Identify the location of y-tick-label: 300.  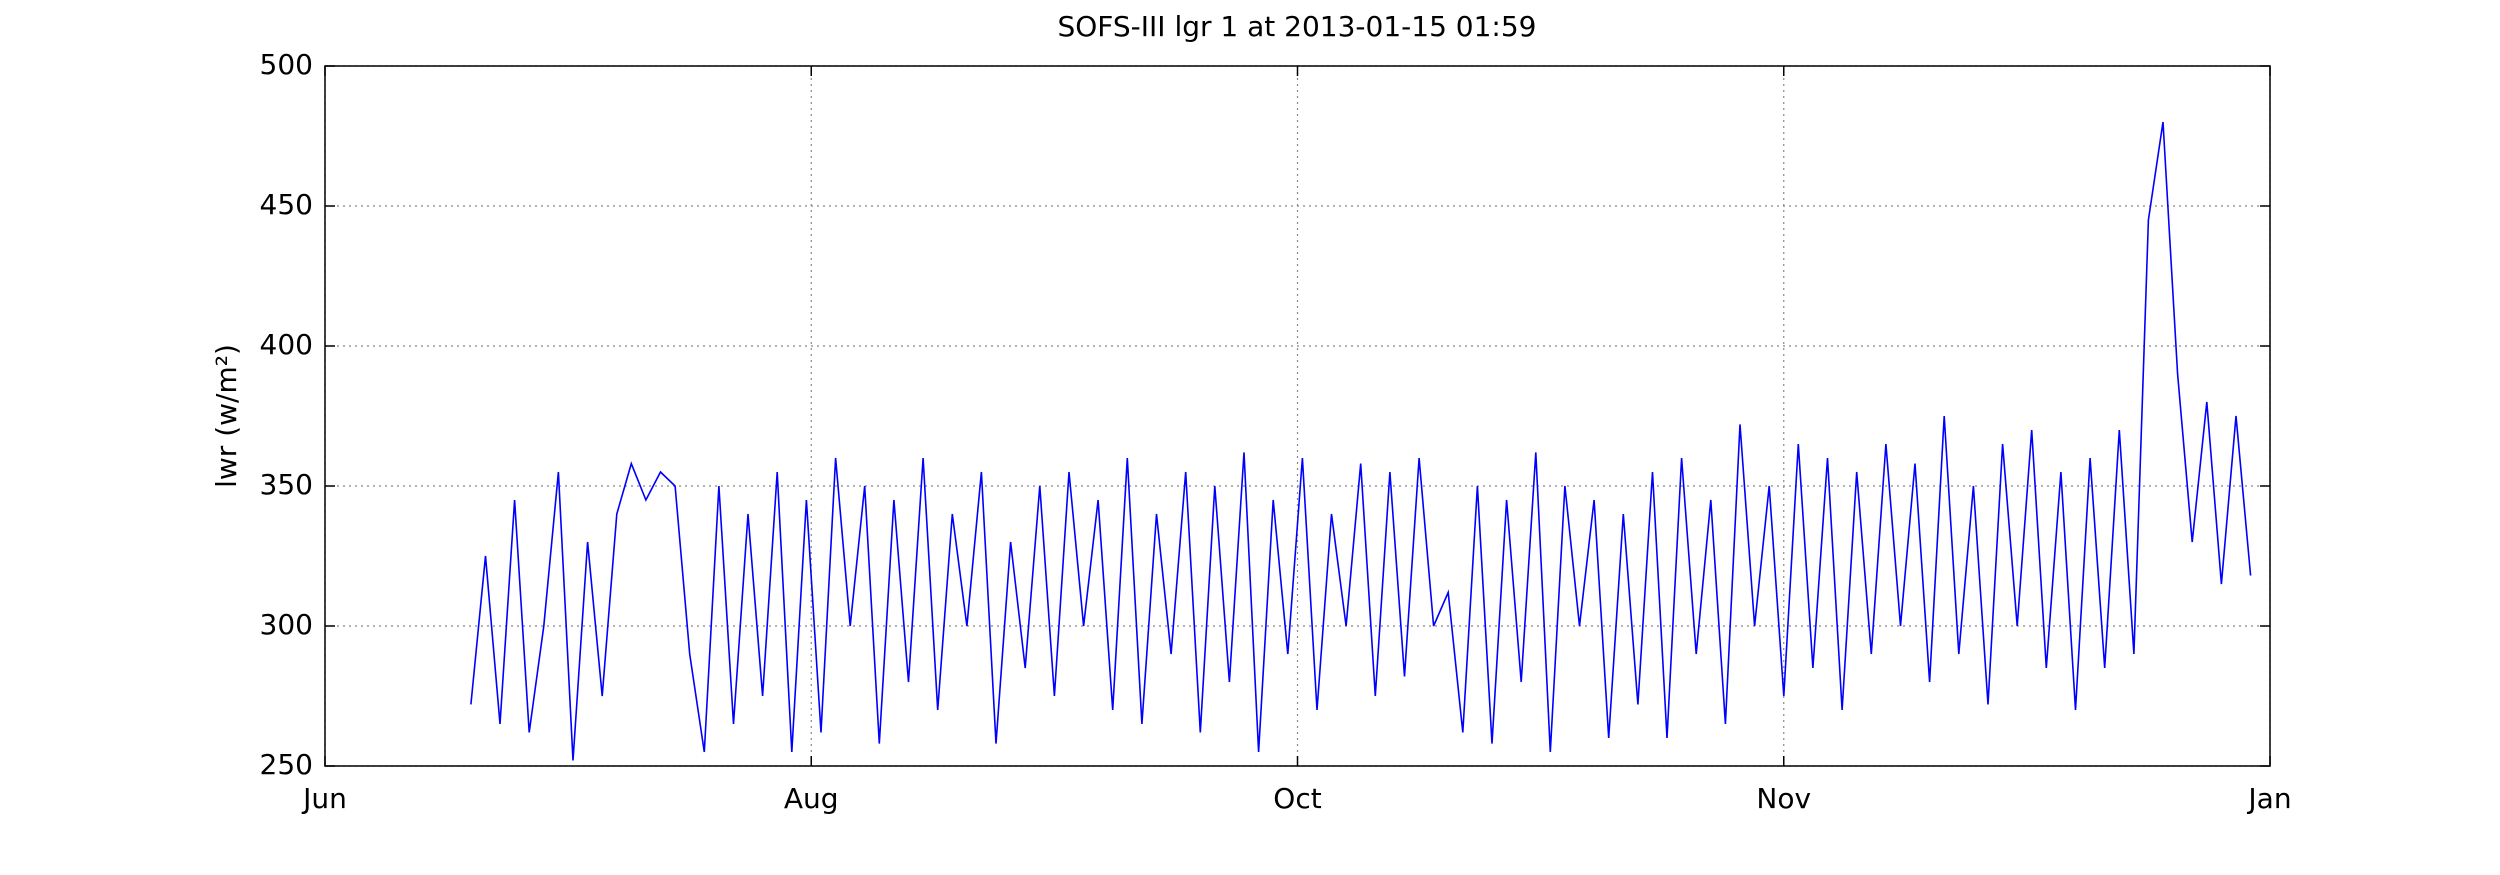
(286, 624).